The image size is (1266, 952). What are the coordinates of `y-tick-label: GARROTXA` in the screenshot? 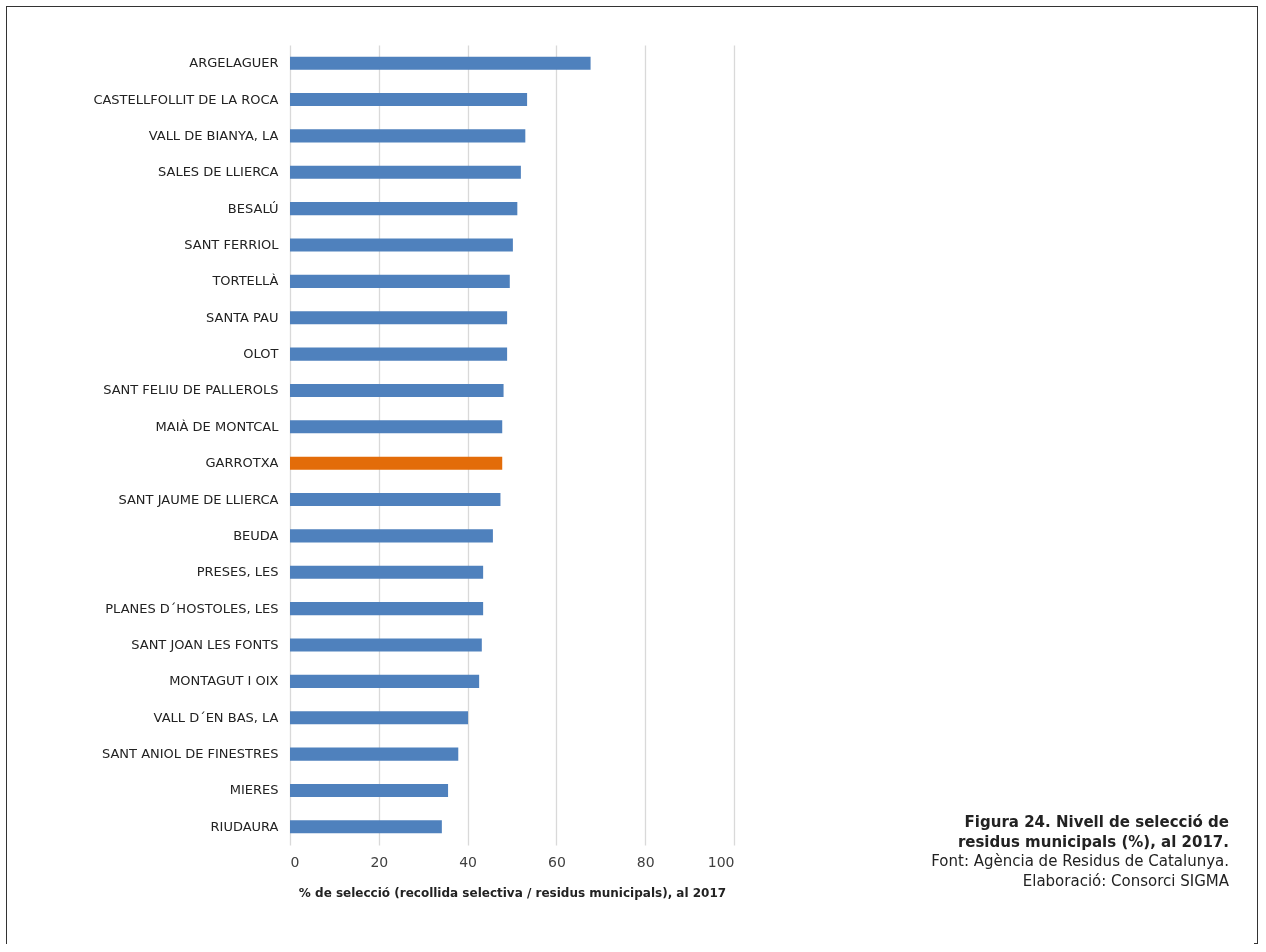 It's located at (242, 463).